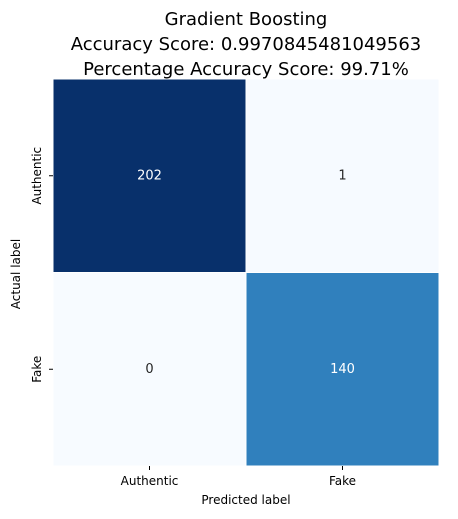 The width and height of the screenshot is (458, 519). Describe the element at coordinates (342, 481) in the screenshot. I see `x-tick-label: Fake` at that location.